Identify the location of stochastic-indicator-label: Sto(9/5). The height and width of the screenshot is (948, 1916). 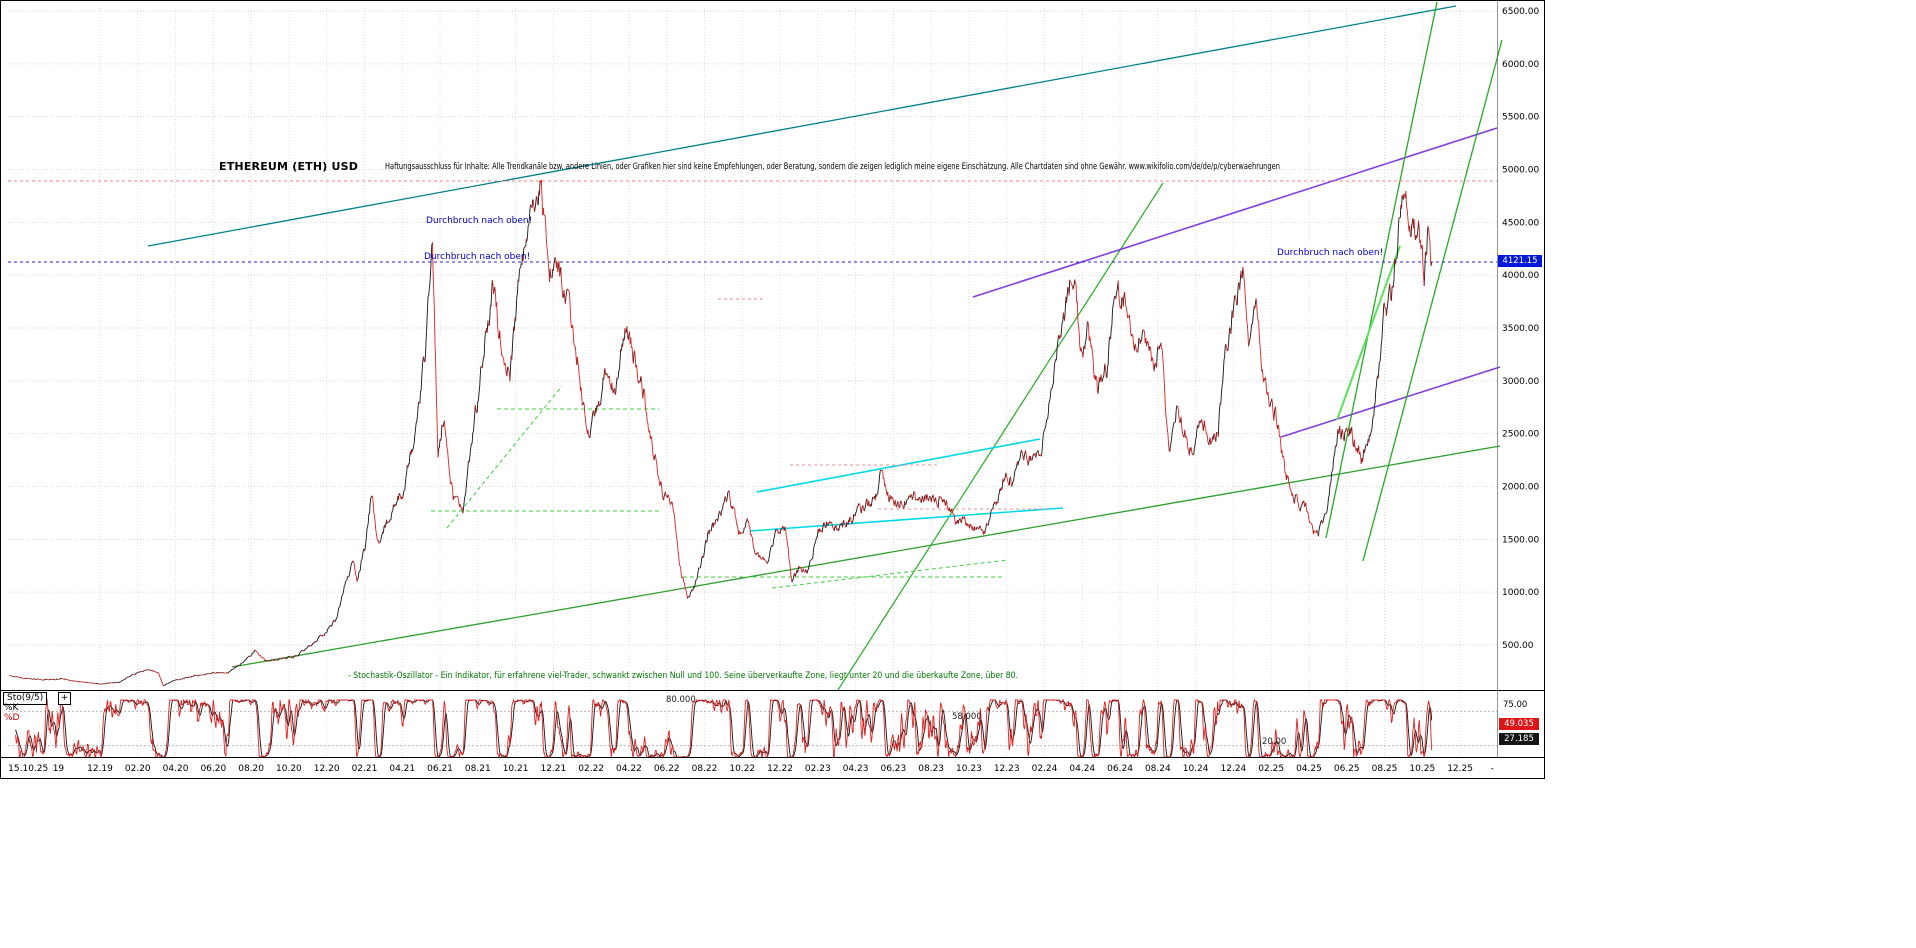
(25, 698).